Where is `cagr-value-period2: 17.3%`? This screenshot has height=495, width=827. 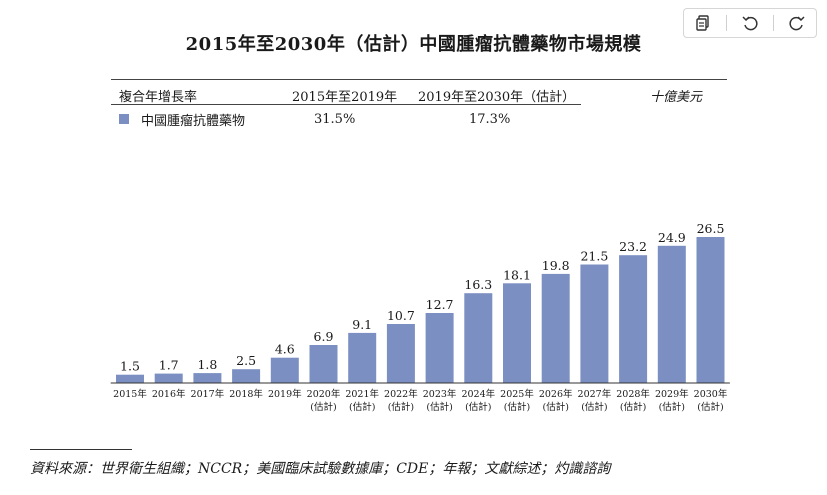
cagr-value-period2: 17.3% is located at coordinates (490, 119).